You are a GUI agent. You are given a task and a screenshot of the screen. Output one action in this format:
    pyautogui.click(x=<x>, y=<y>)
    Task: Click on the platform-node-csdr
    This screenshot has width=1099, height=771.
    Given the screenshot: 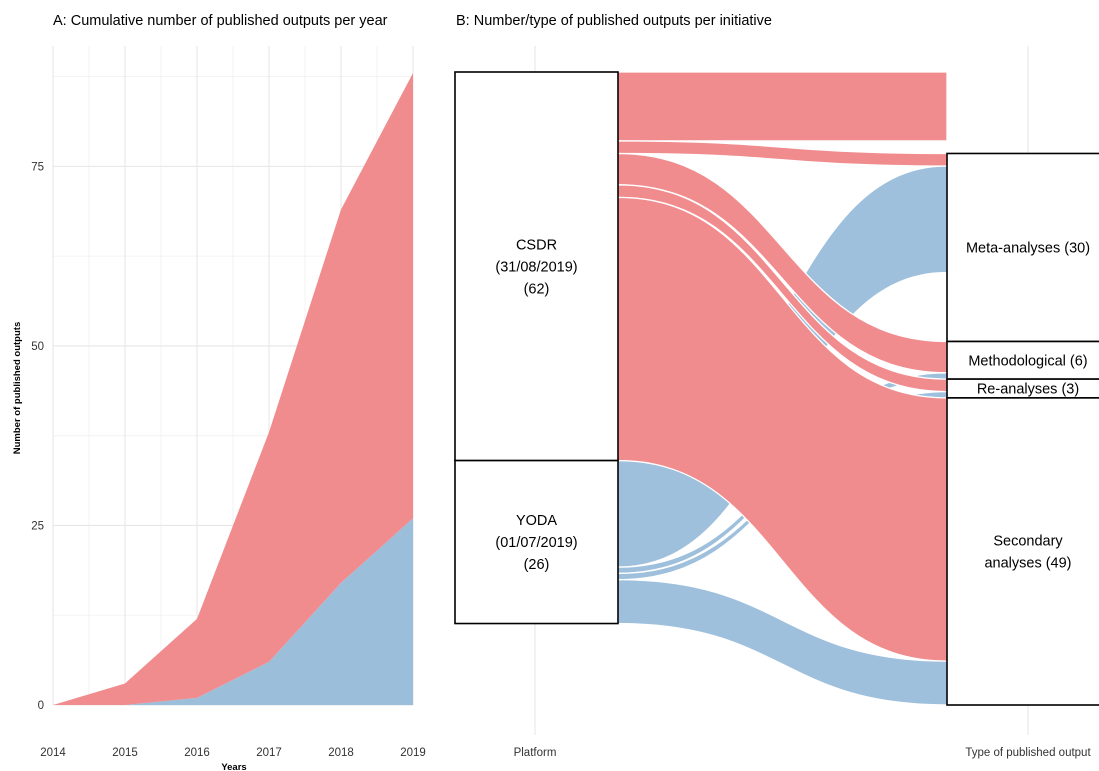 What is the action you would take?
    pyautogui.click(x=536, y=266)
    